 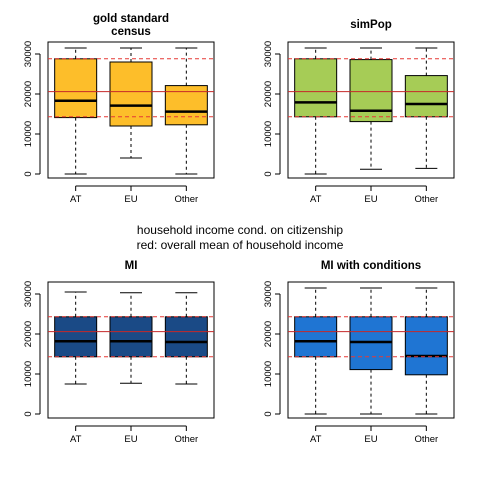 I want to click on panel-title-line: MI, so click(x=131, y=266).